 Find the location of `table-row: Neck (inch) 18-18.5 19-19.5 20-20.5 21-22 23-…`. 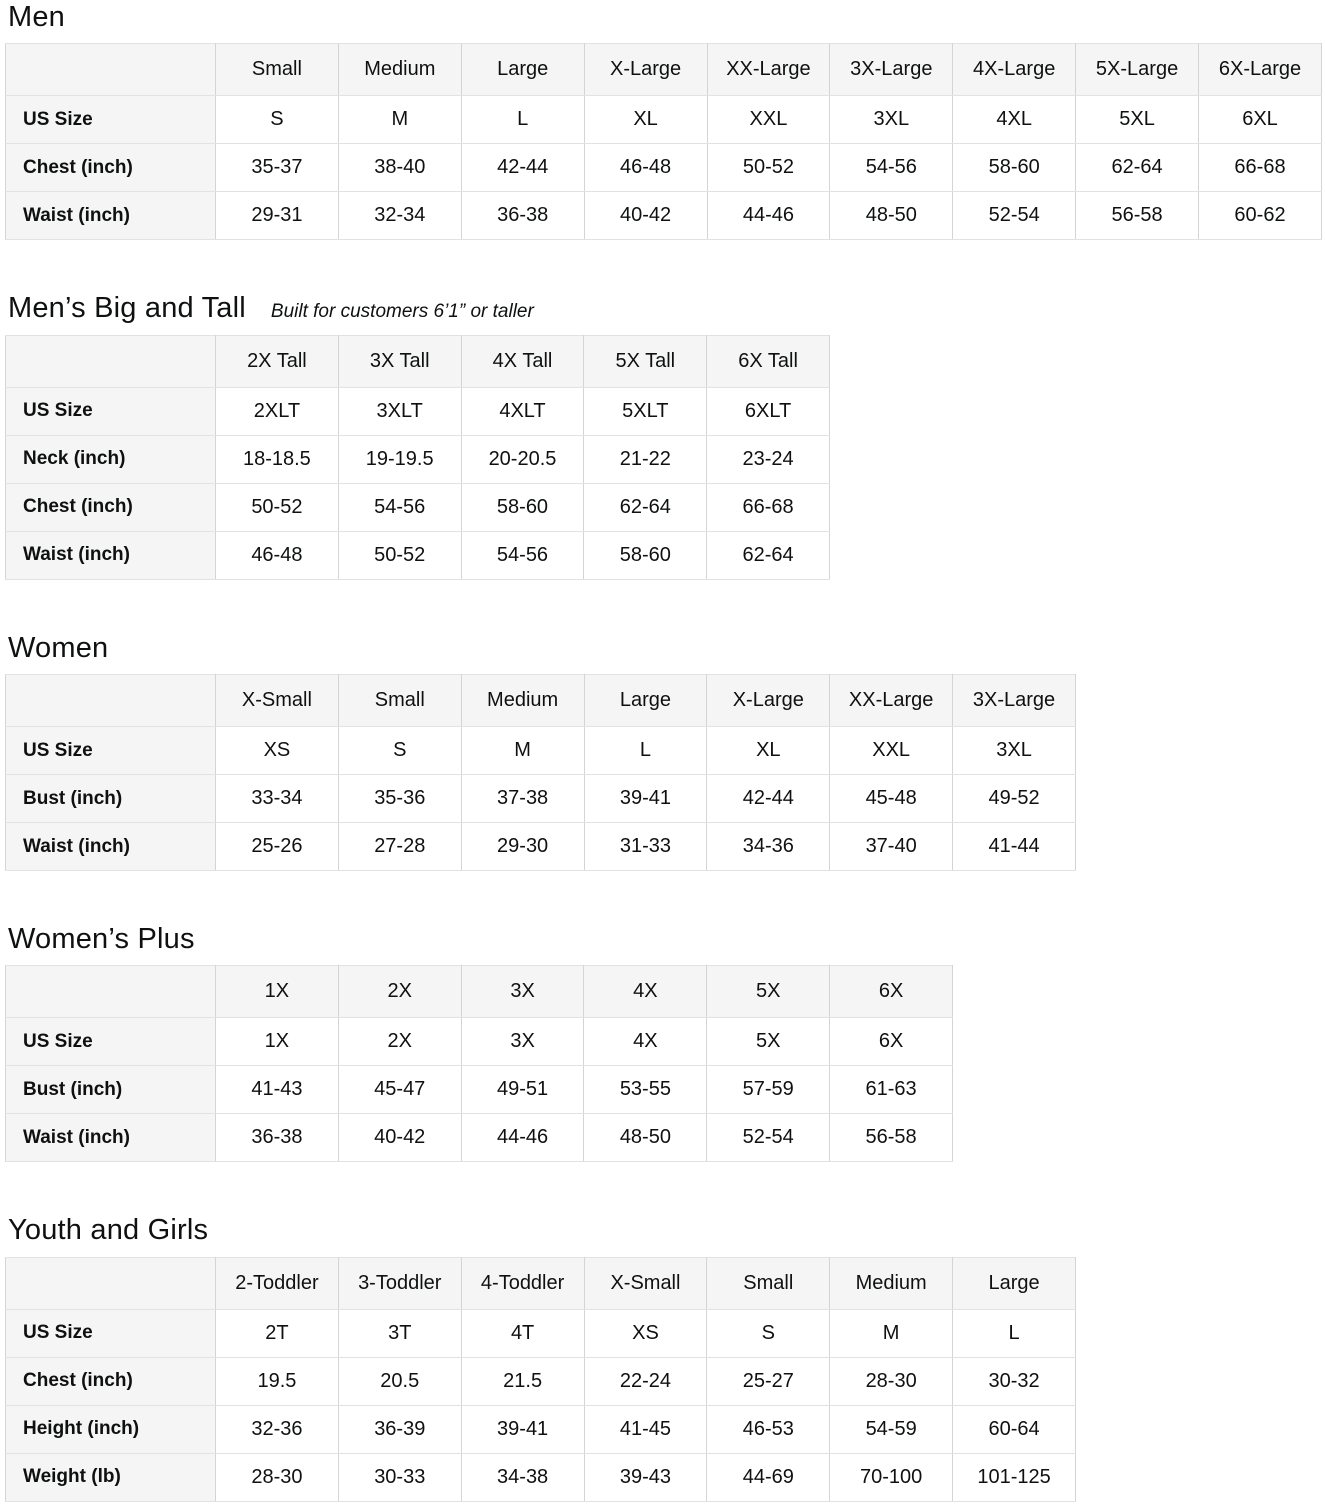

table-row: Neck (inch) 18-18.5 19-19.5 20-20.5 21-22 23-… is located at coordinates (417, 459).